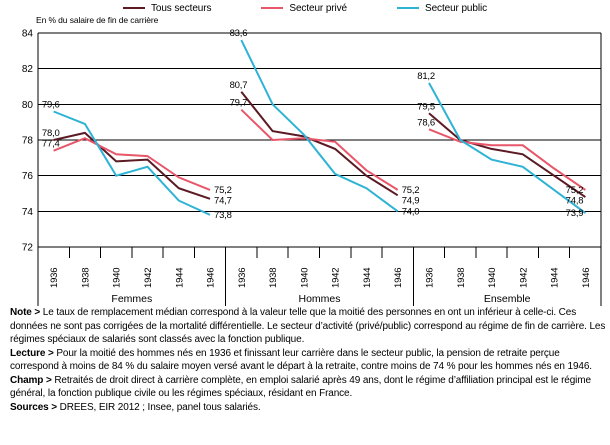 This screenshot has width=610, height=445. I want to click on series-start-label-secteur-priv-: 77,4, so click(51, 144).